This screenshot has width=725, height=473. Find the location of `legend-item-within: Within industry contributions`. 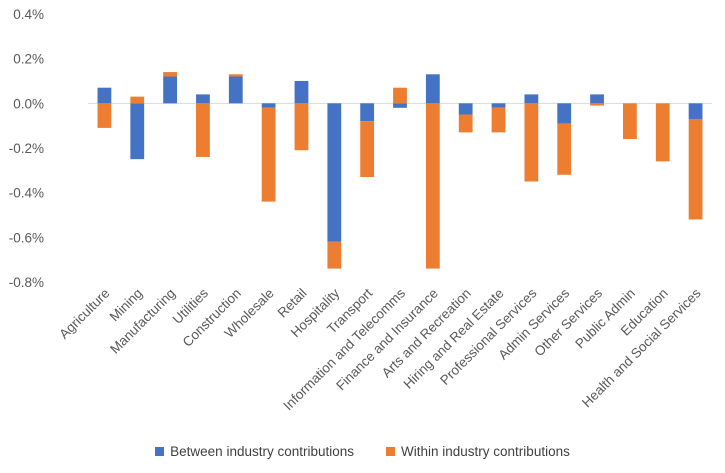

legend-item-within: Within industry contributions is located at coordinates (478, 451).